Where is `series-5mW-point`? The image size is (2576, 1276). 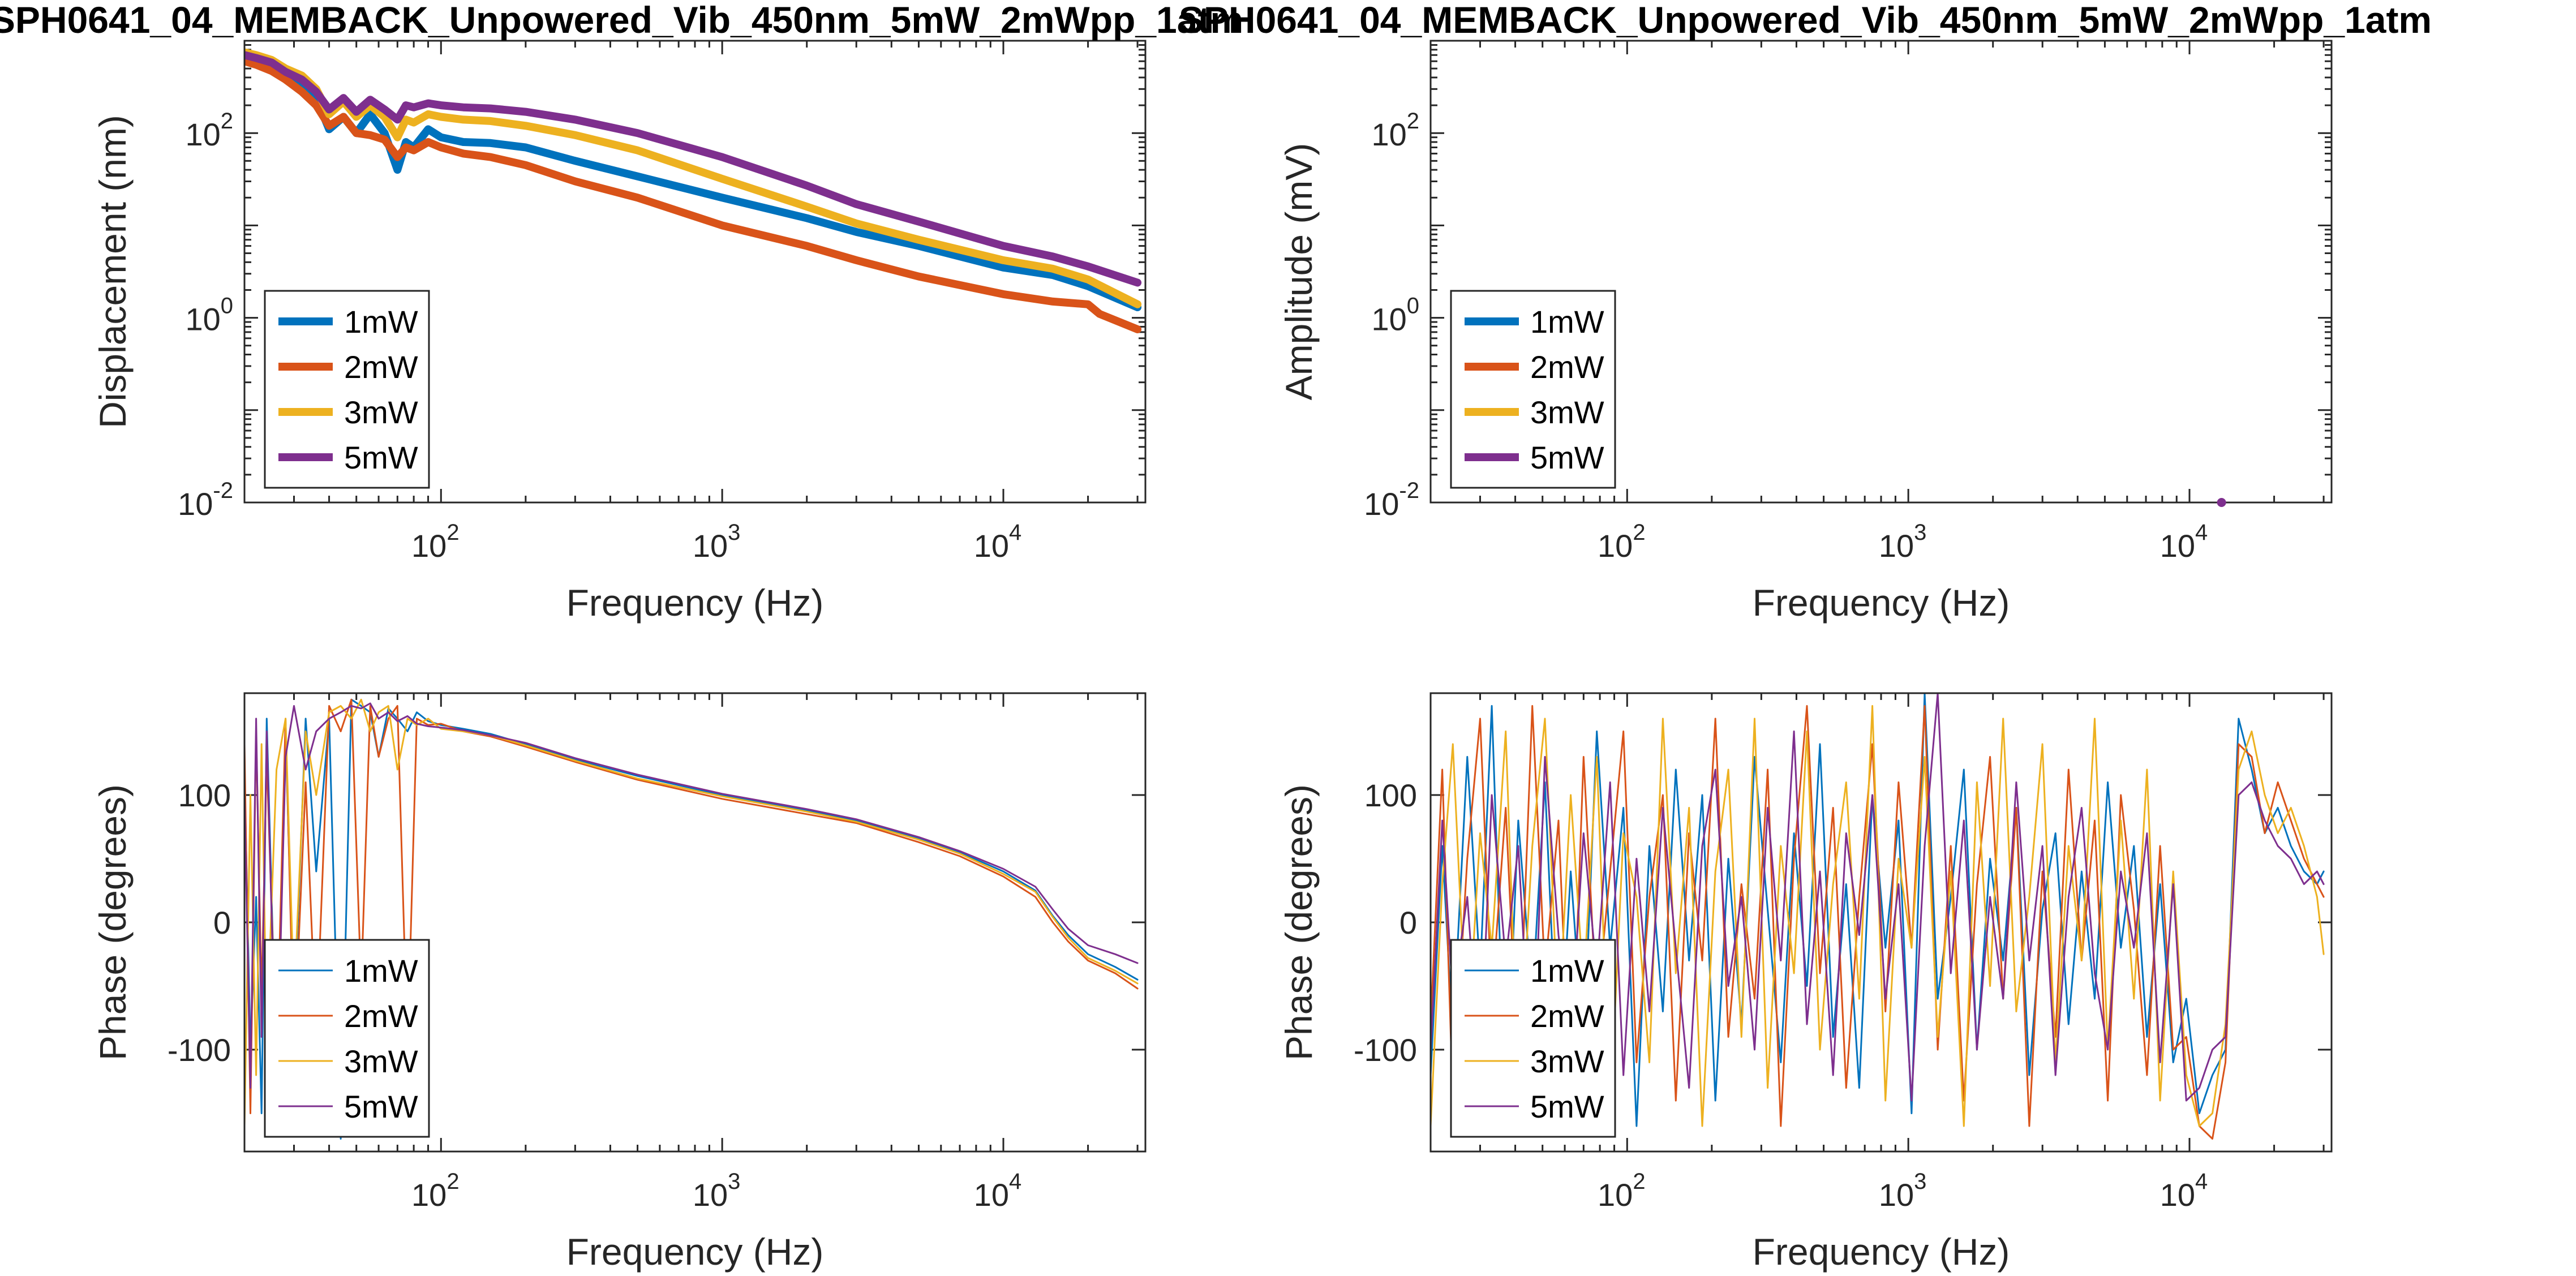 series-5mW-point is located at coordinates (2221, 502).